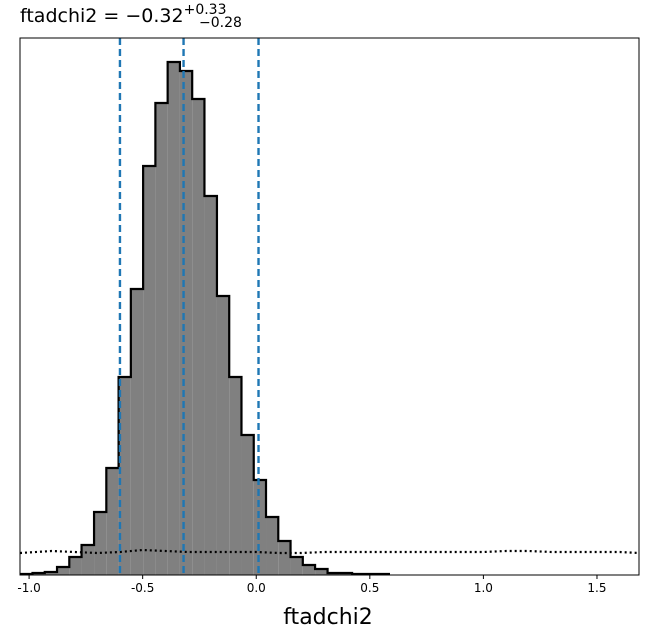 This screenshot has height=643, width=648. Describe the element at coordinates (28, 588) in the screenshot. I see `x-tick-label: -1.0` at that location.